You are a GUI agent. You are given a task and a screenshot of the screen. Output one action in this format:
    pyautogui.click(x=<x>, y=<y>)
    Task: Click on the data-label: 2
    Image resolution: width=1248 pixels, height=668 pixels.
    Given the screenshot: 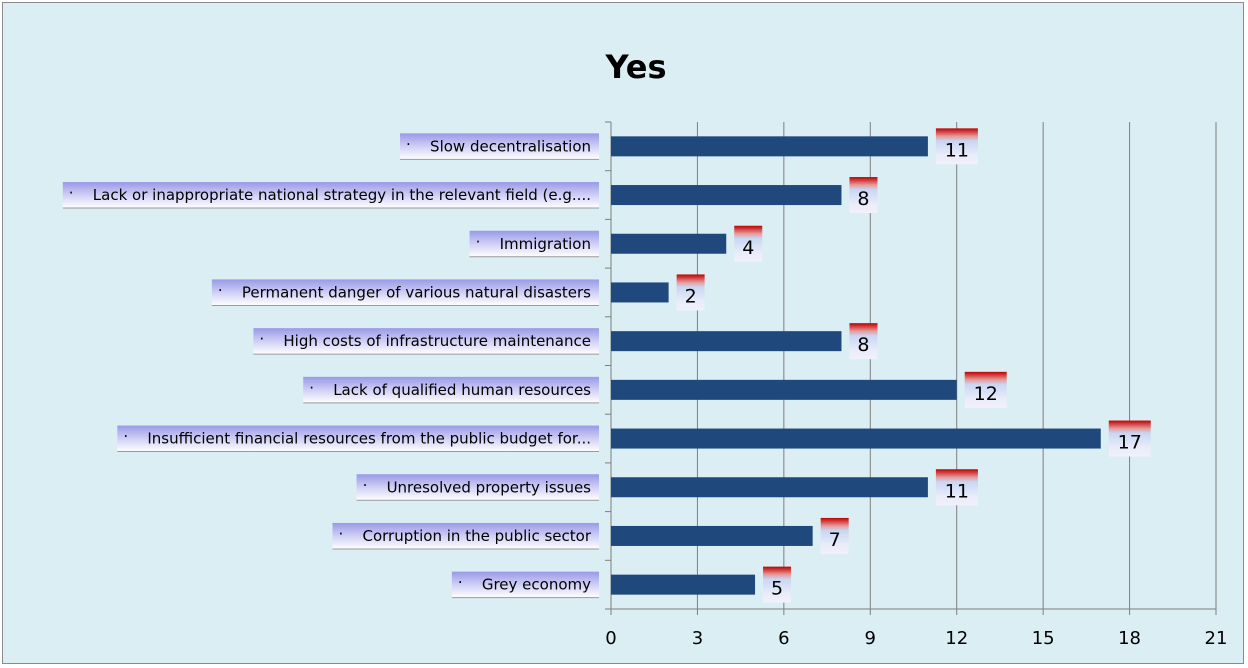 What is the action you would take?
    pyautogui.click(x=691, y=296)
    